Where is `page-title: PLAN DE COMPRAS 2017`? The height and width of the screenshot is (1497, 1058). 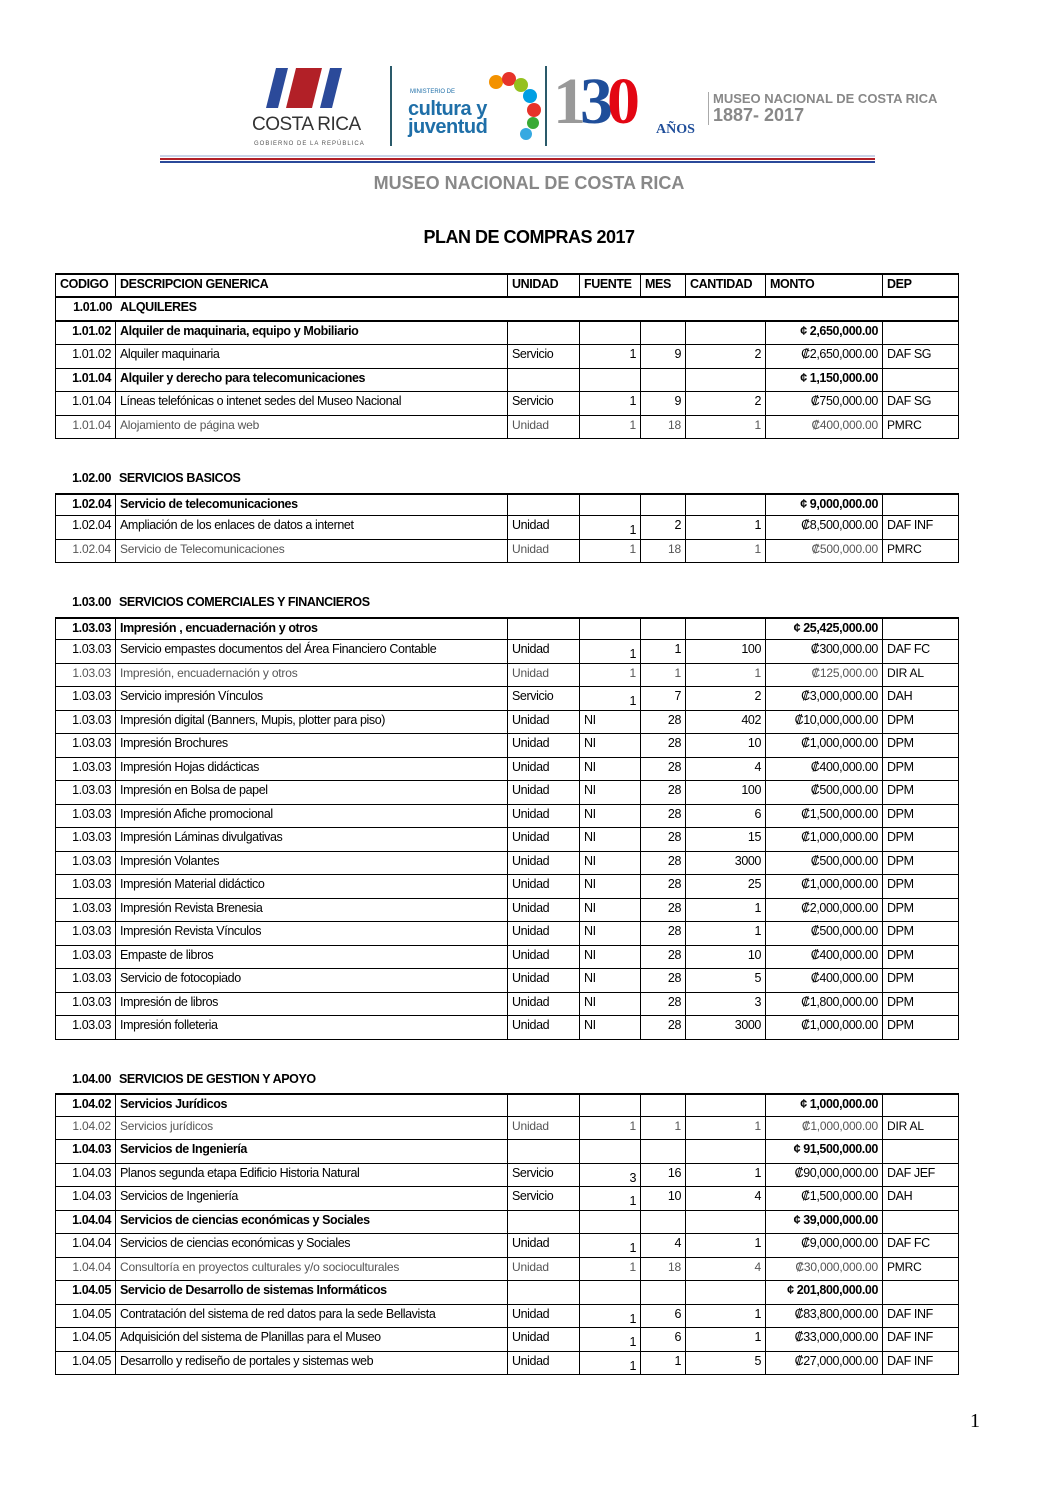 page-title: PLAN DE COMPRAS 2017 is located at coordinates (529, 237).